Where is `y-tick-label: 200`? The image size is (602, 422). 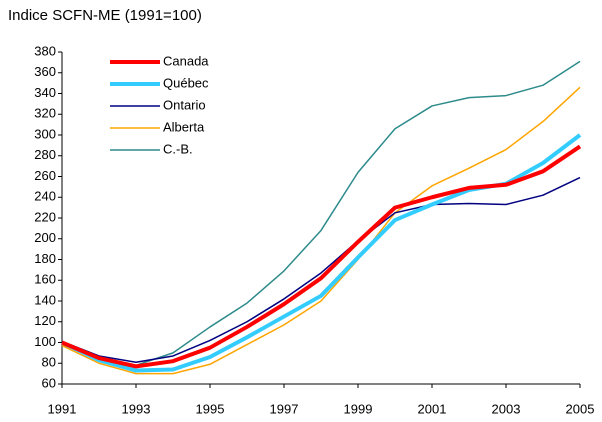 y-tick-label: 200 is located at coordinates (45, 237).